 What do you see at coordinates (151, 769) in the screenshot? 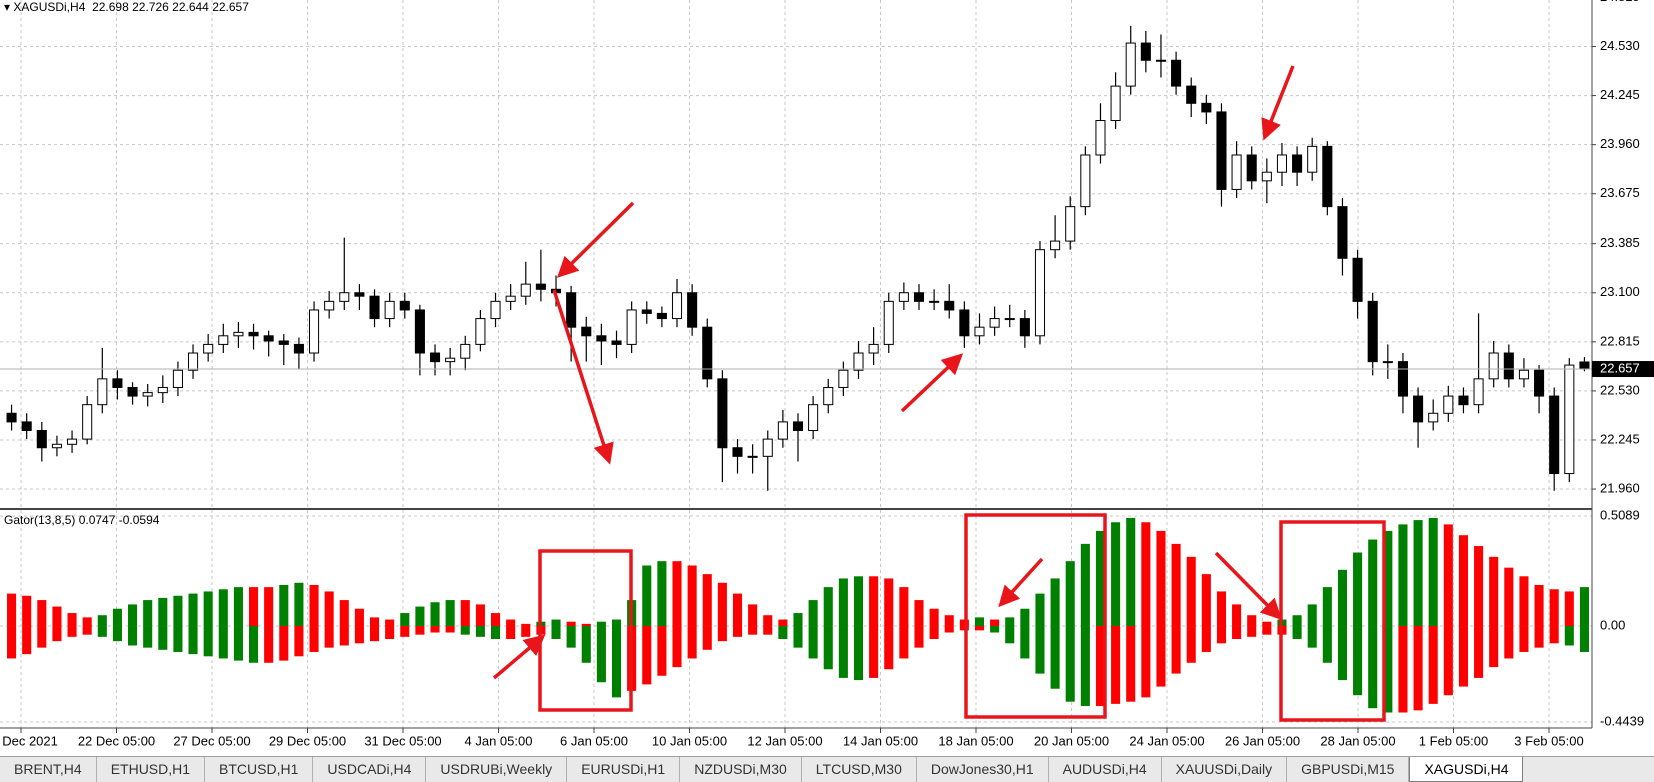
I see `tab: ETHUSD,H1` at bounding box center [151, 769].